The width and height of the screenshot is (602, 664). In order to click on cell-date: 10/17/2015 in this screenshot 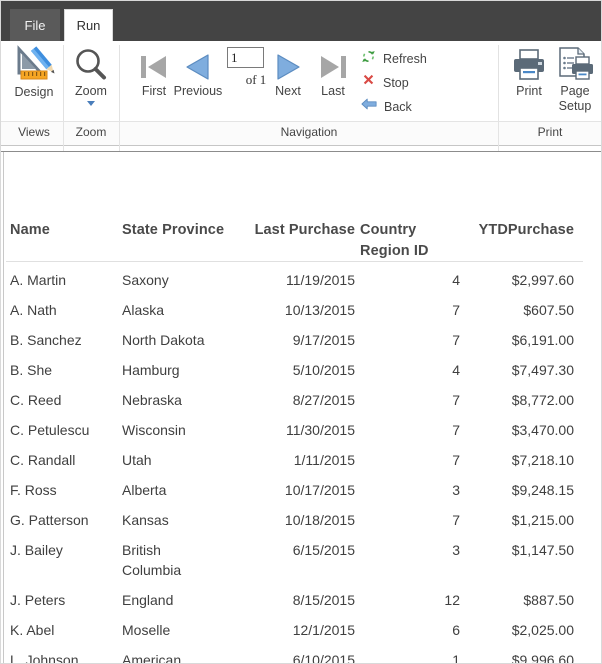, I will do `click(319, 490)`.